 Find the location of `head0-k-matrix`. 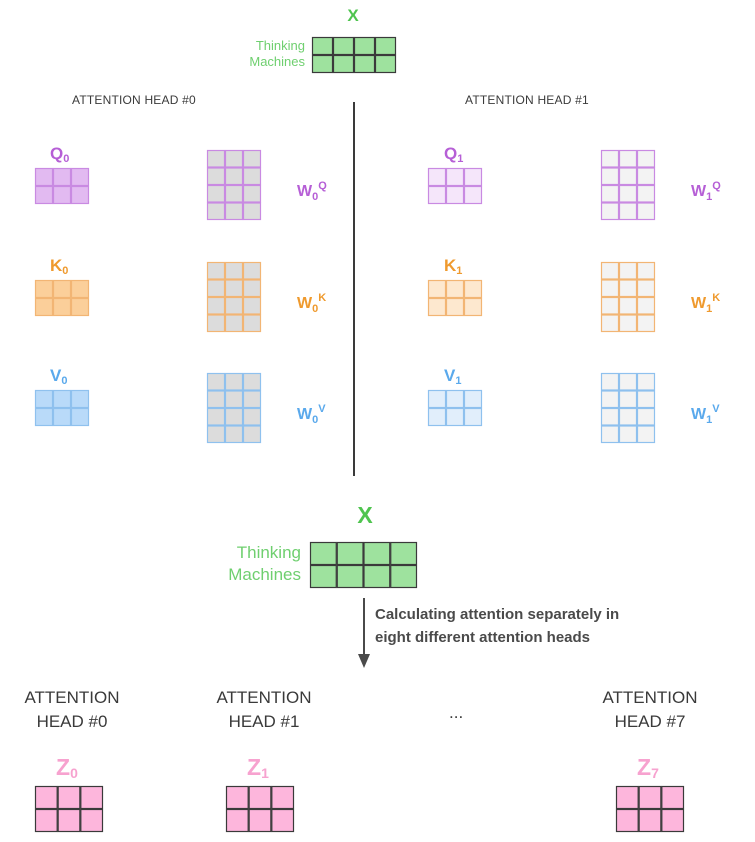

head0-k-matrix is located at coordinates (62, 298).